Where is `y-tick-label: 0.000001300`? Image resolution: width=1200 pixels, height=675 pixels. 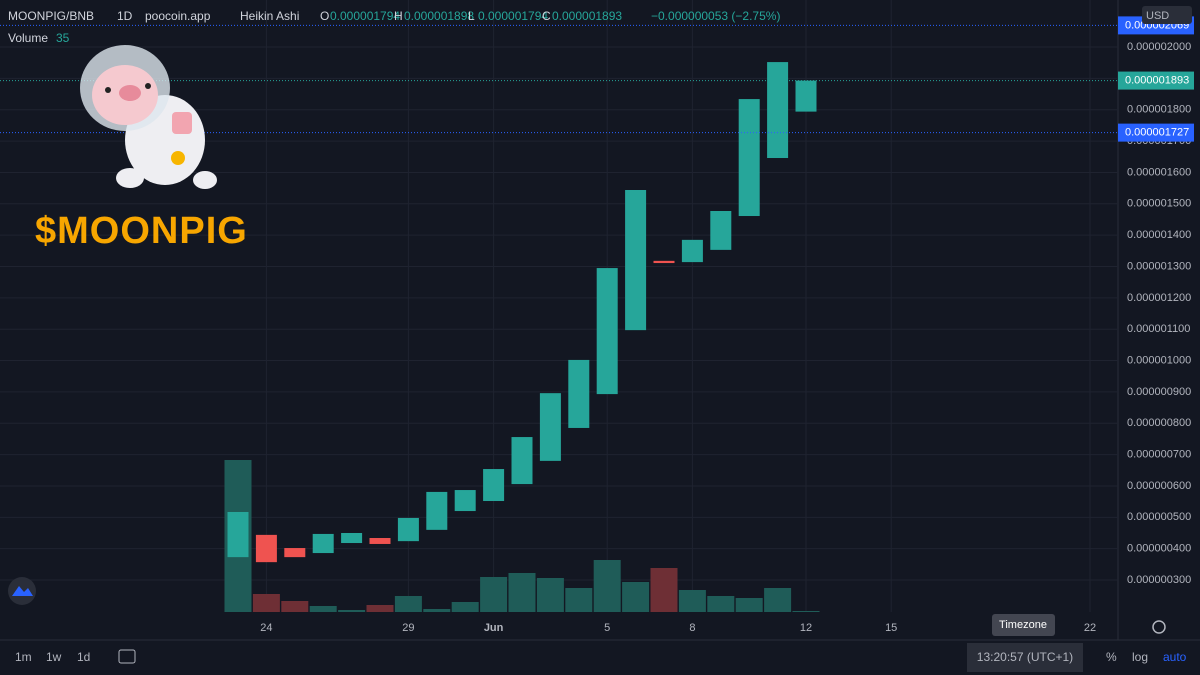 y-tick-label: 0.000001300 is located at coordinates (1159, 266).